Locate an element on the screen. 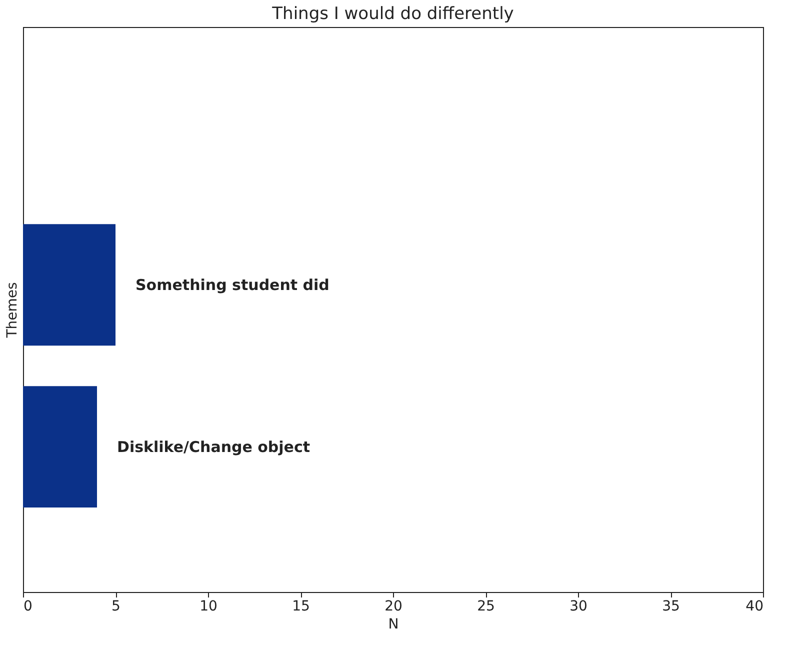 The image size is (804, 665). x-tick-label: 20 is located at coordinates (393, 606).